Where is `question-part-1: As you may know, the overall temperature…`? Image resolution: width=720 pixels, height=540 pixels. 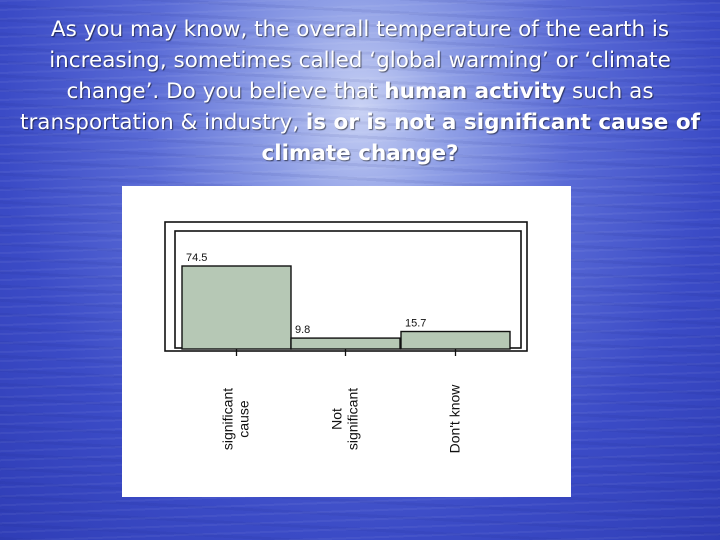
question-part-1: As you may know, the overall temperature… is located at coordinates (360, 60).